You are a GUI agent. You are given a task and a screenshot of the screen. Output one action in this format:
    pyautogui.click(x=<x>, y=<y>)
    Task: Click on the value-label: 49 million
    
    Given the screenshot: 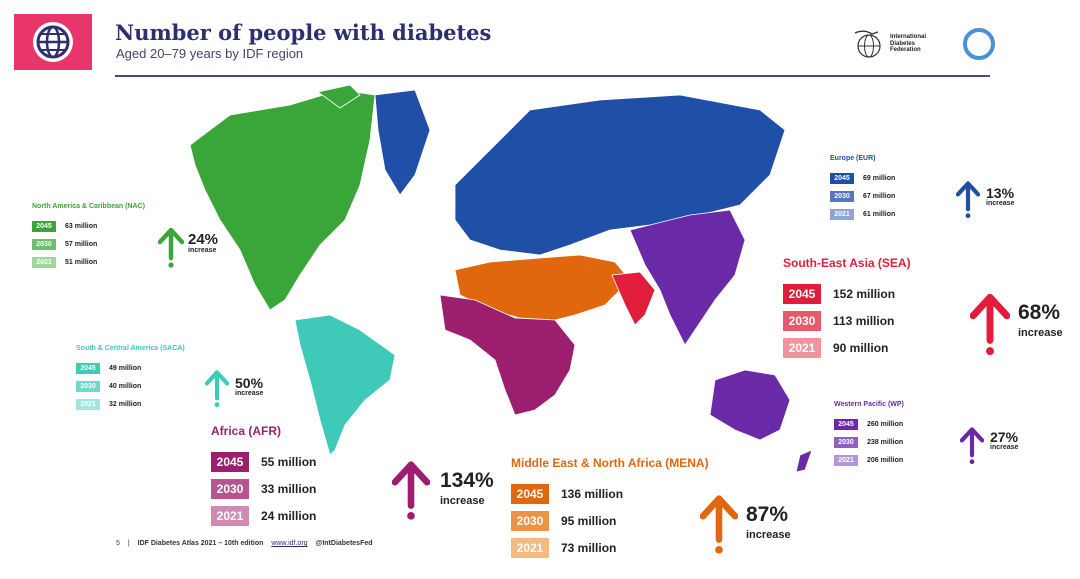 What is the action you would take?
    pyautogui.click(x=125, y=368)
    